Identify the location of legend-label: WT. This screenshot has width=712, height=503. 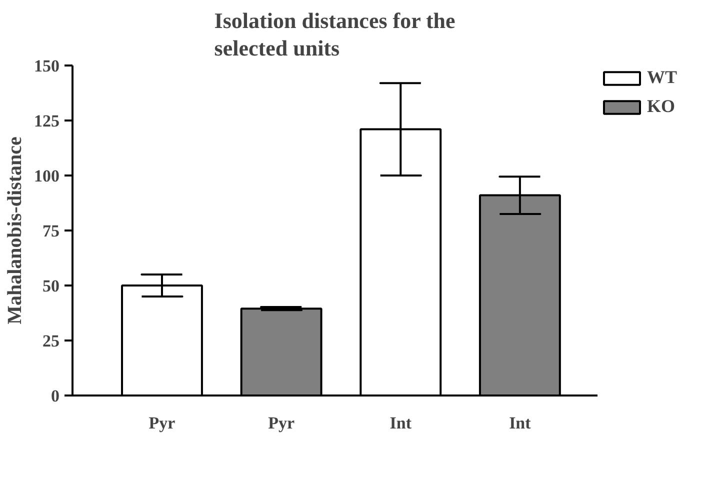
(662, 77).